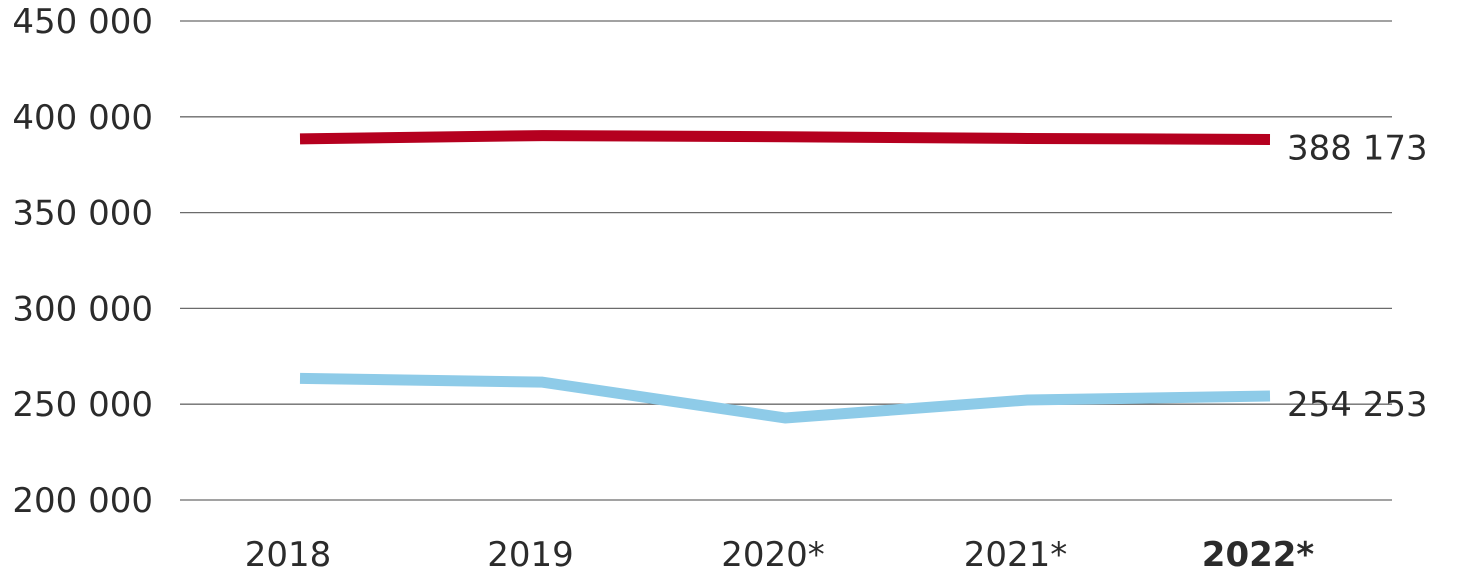 The width and height of the screenshot is (1459, 573). I want to click on x-tick-label: 2021*, so click(1016, 554).